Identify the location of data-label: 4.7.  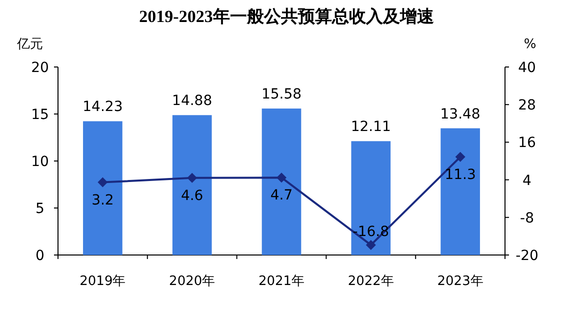
(281, 196).